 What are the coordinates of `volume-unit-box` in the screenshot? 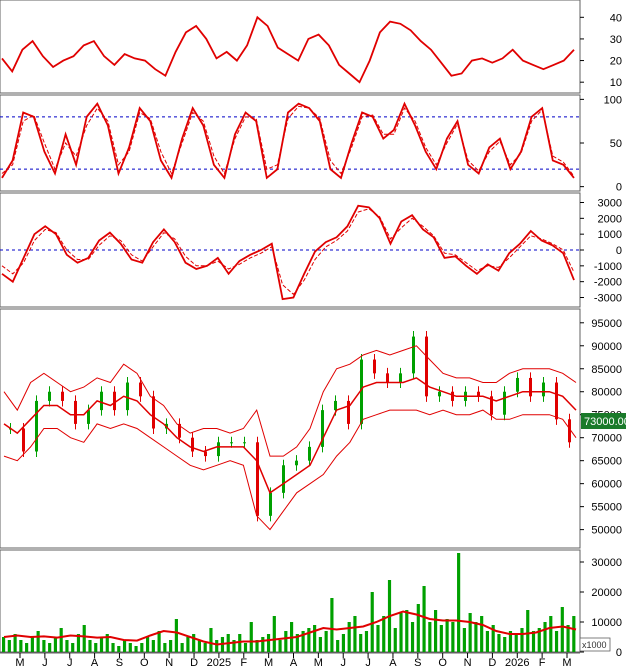 It's located at (595, 644).